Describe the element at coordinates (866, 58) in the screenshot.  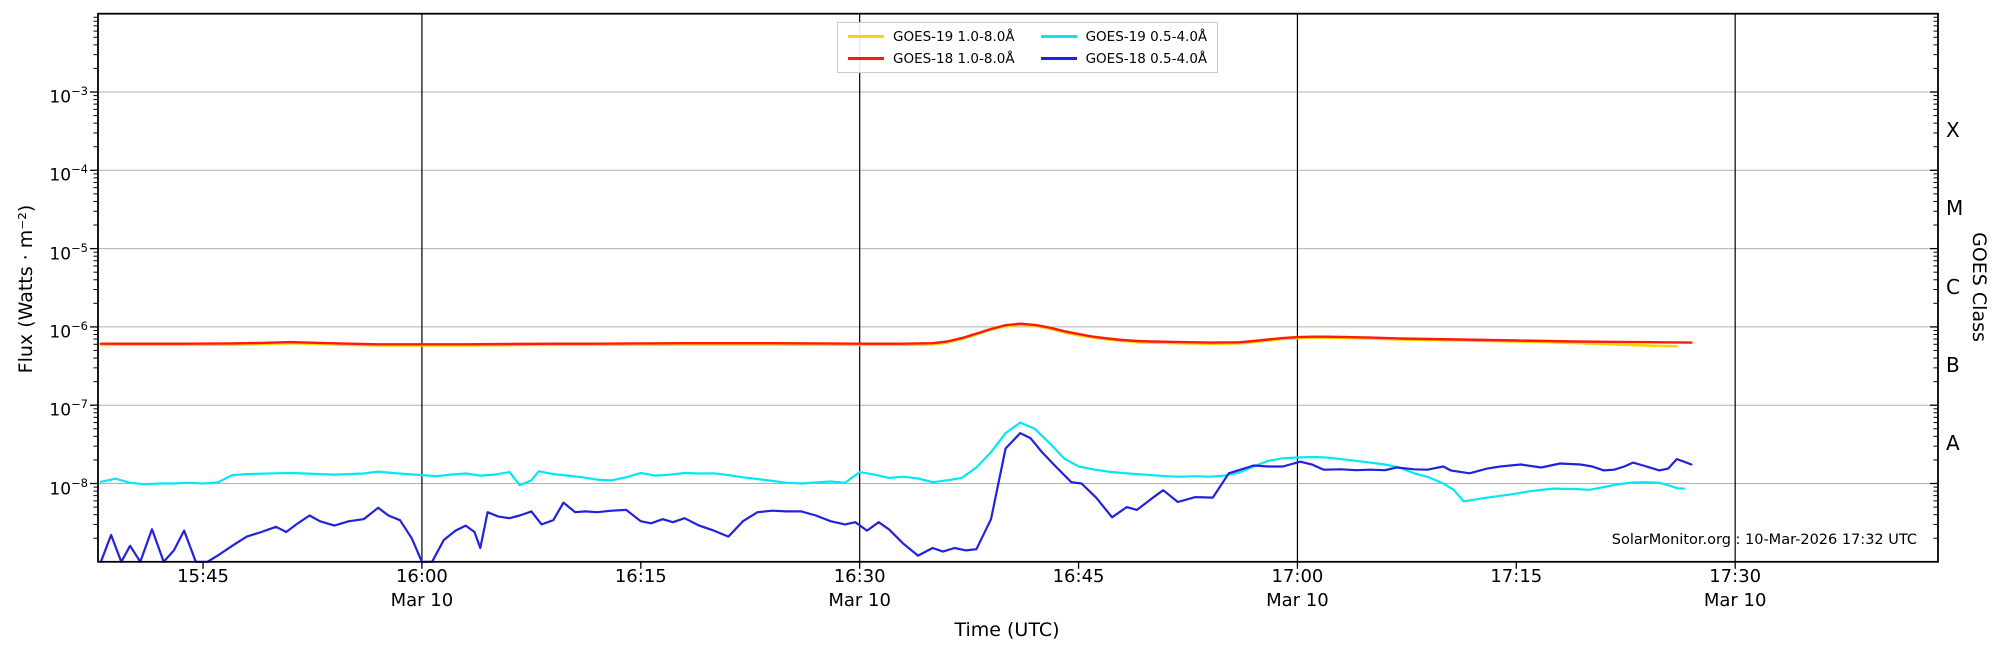
I see `legend-swatch-goes18-long` at that location.